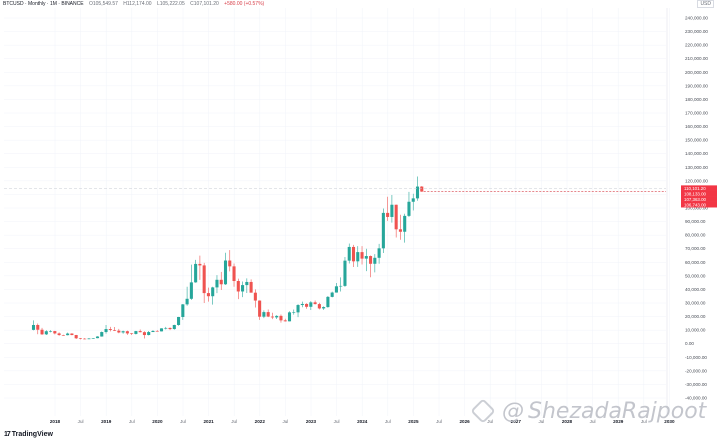 Image resolution: width=720 pixels, height=439 pixels. I want to click on y-tick-label: 180,000.00, so click(696, 99).